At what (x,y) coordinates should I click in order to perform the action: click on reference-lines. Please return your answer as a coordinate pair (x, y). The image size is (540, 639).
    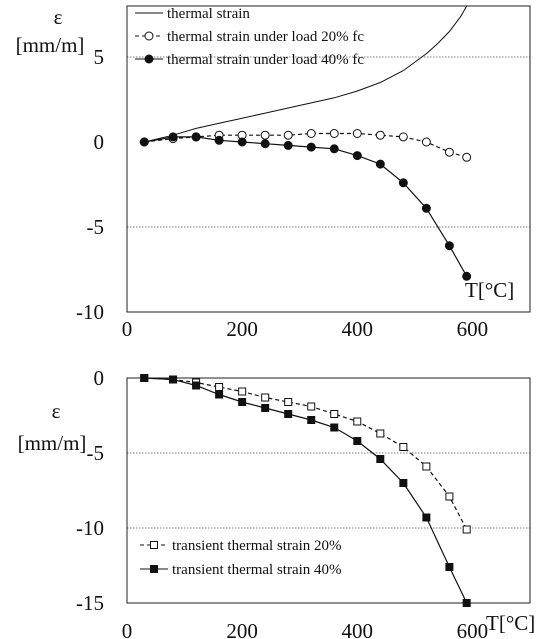
    Looking at the image, I should click on (328, 490).